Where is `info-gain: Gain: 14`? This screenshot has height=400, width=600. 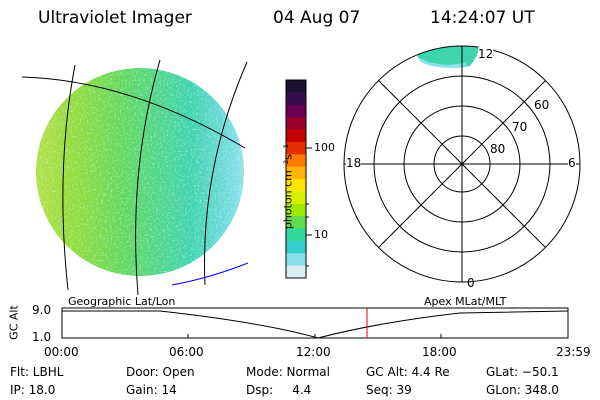 info-gain: Gain: 14 is located at coordinates (151, 390).